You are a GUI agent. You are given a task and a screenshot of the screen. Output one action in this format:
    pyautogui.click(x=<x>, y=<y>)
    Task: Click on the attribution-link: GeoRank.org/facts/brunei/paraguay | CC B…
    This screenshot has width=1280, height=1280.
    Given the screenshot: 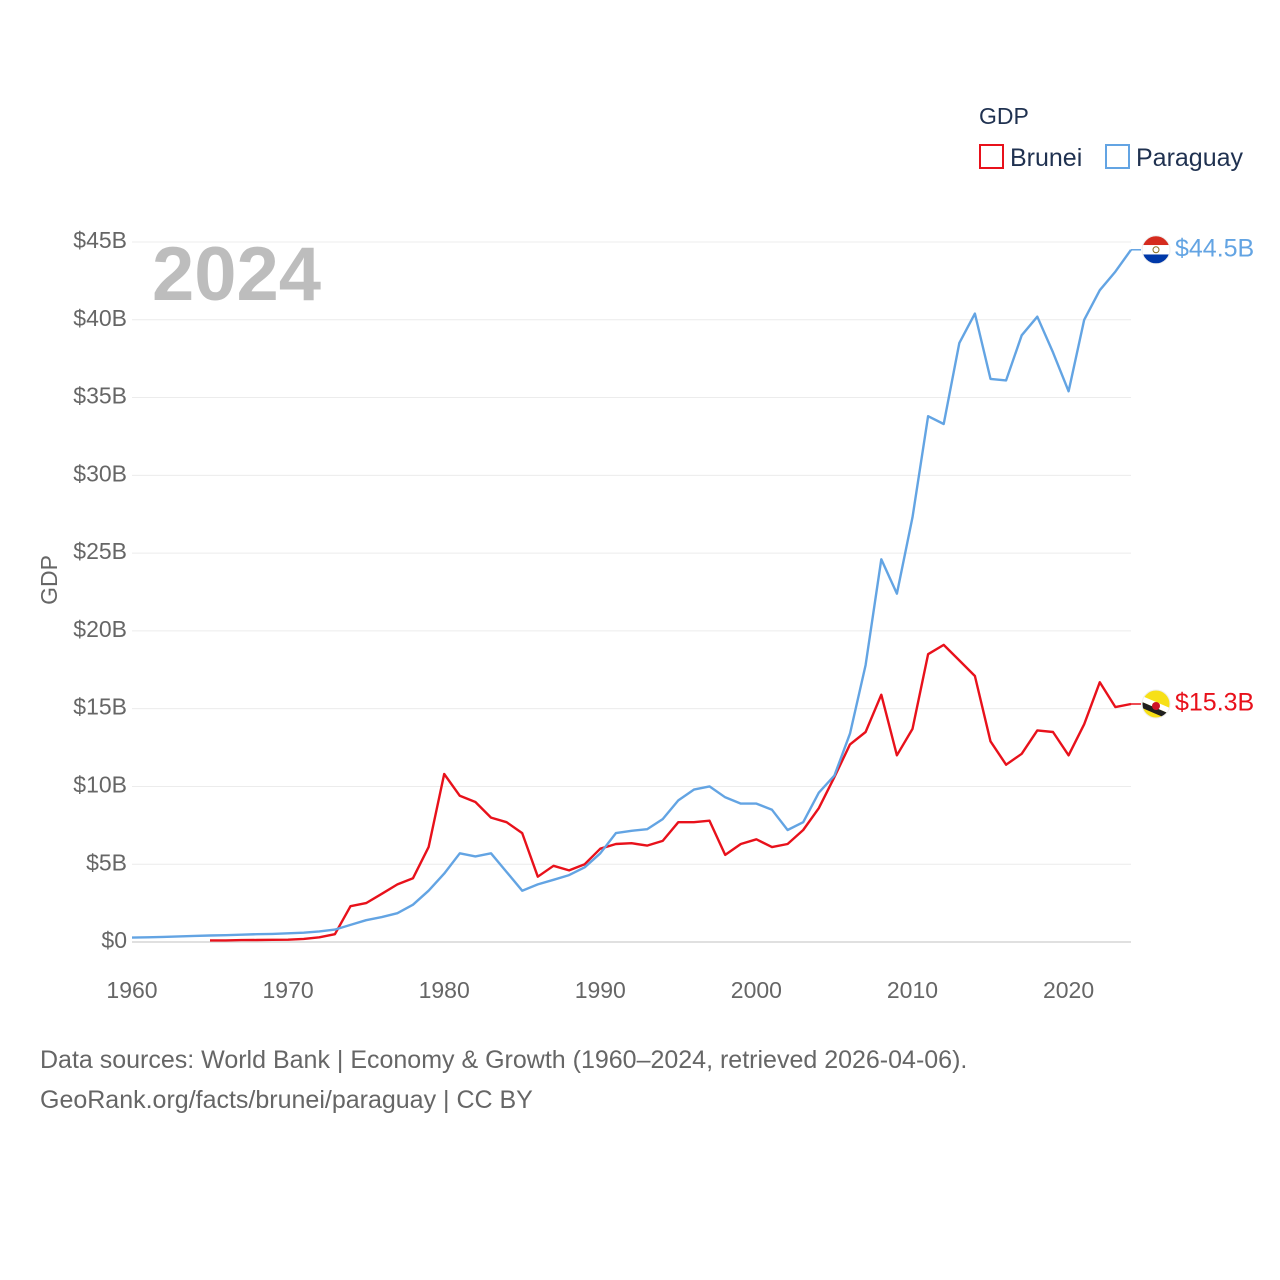 What is the action you would take?
    pyautogui.click(x=286, y=1100)
    